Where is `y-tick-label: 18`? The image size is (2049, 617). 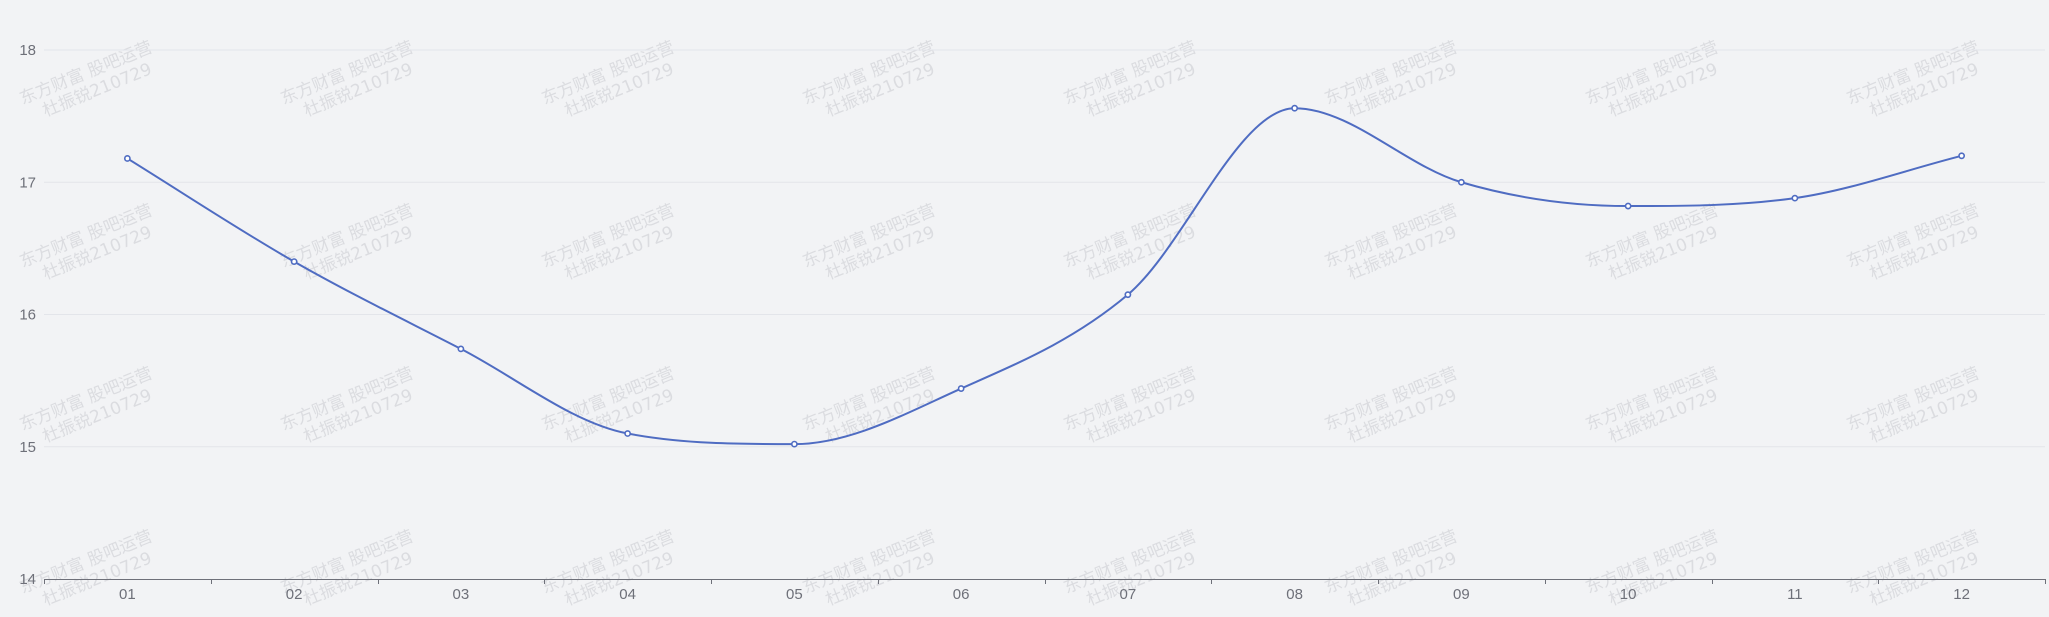 y-tick-label: 18 is located at coordinates (27, 50).